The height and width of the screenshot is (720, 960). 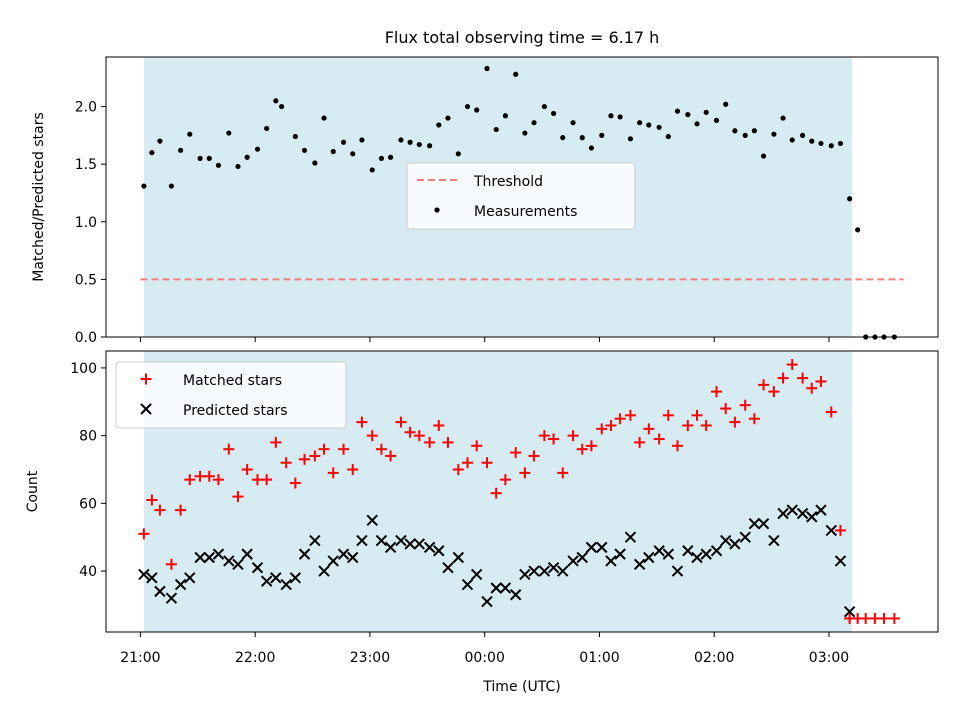 What do you see at coordinates (521, 687) in the screenshot?
I see `x-axis-label: Time (UTC)` at bounding box center [521, 687].